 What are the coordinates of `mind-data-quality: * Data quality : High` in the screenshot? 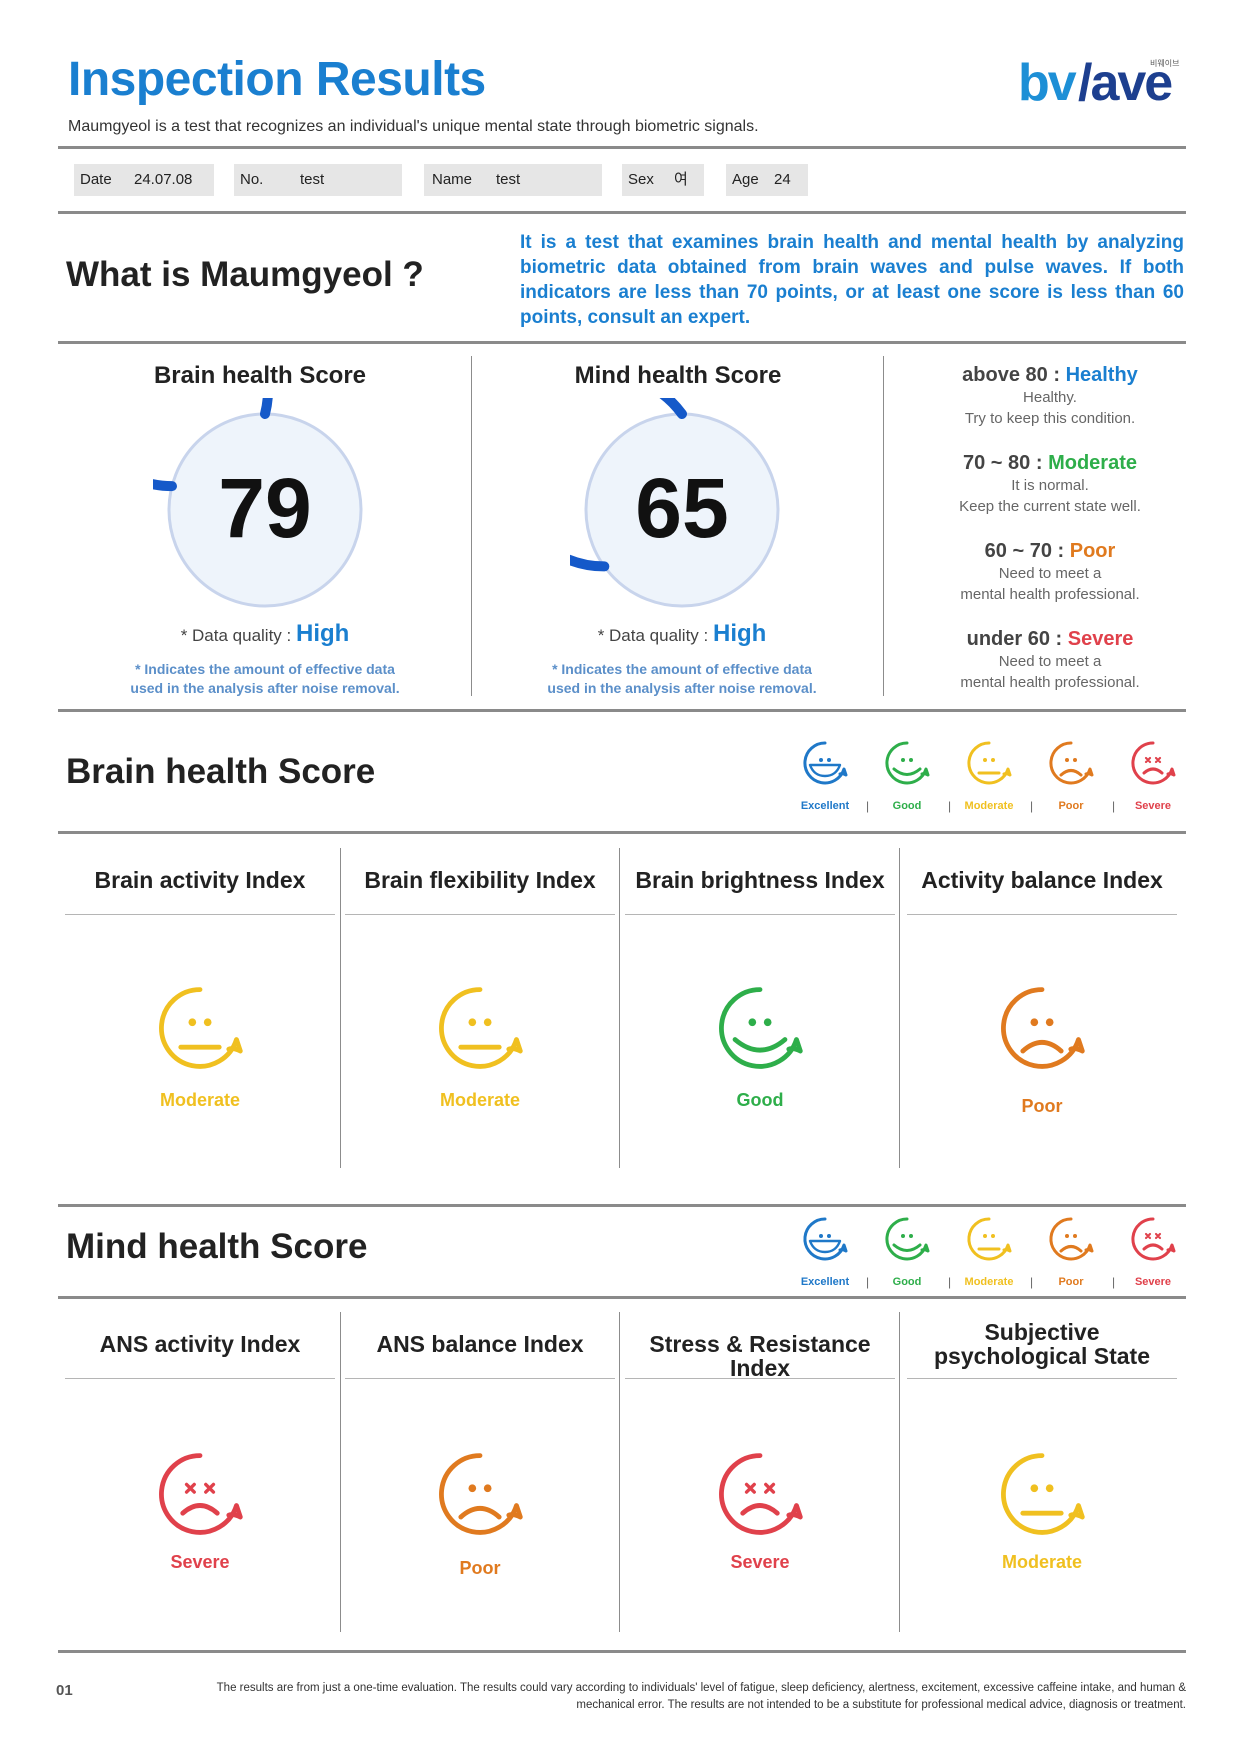 It's located at (682, 633).